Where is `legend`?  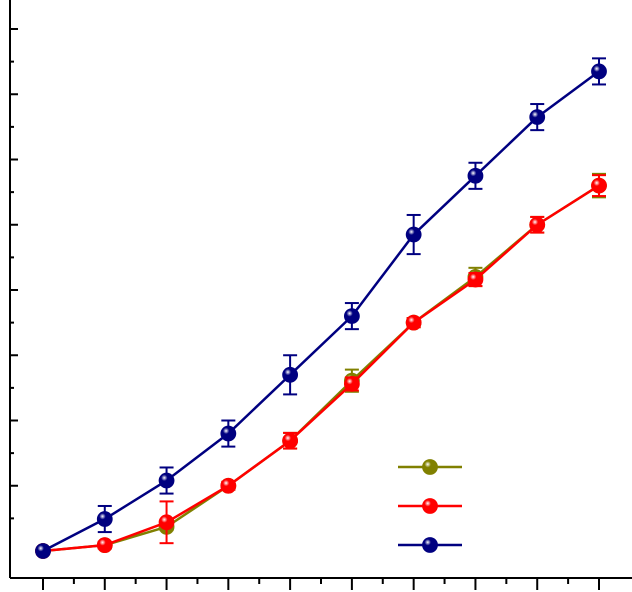
legend is located at coordinates (430, 506).